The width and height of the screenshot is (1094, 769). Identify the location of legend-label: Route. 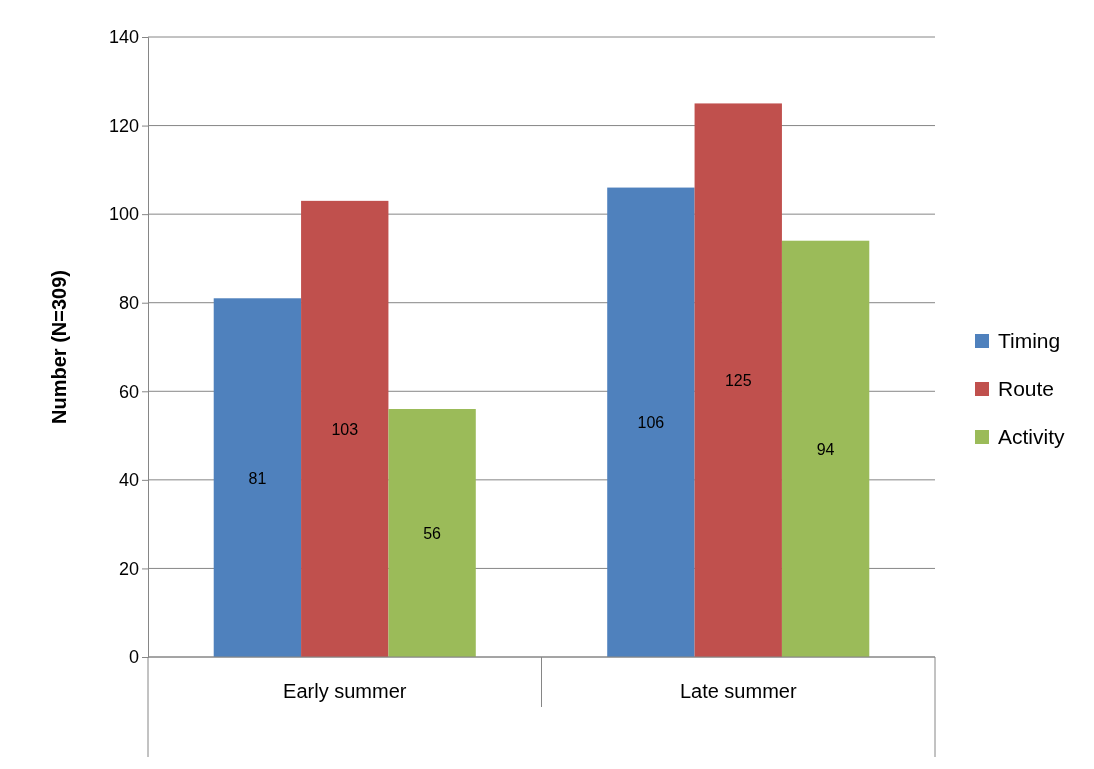
(1026, 388).